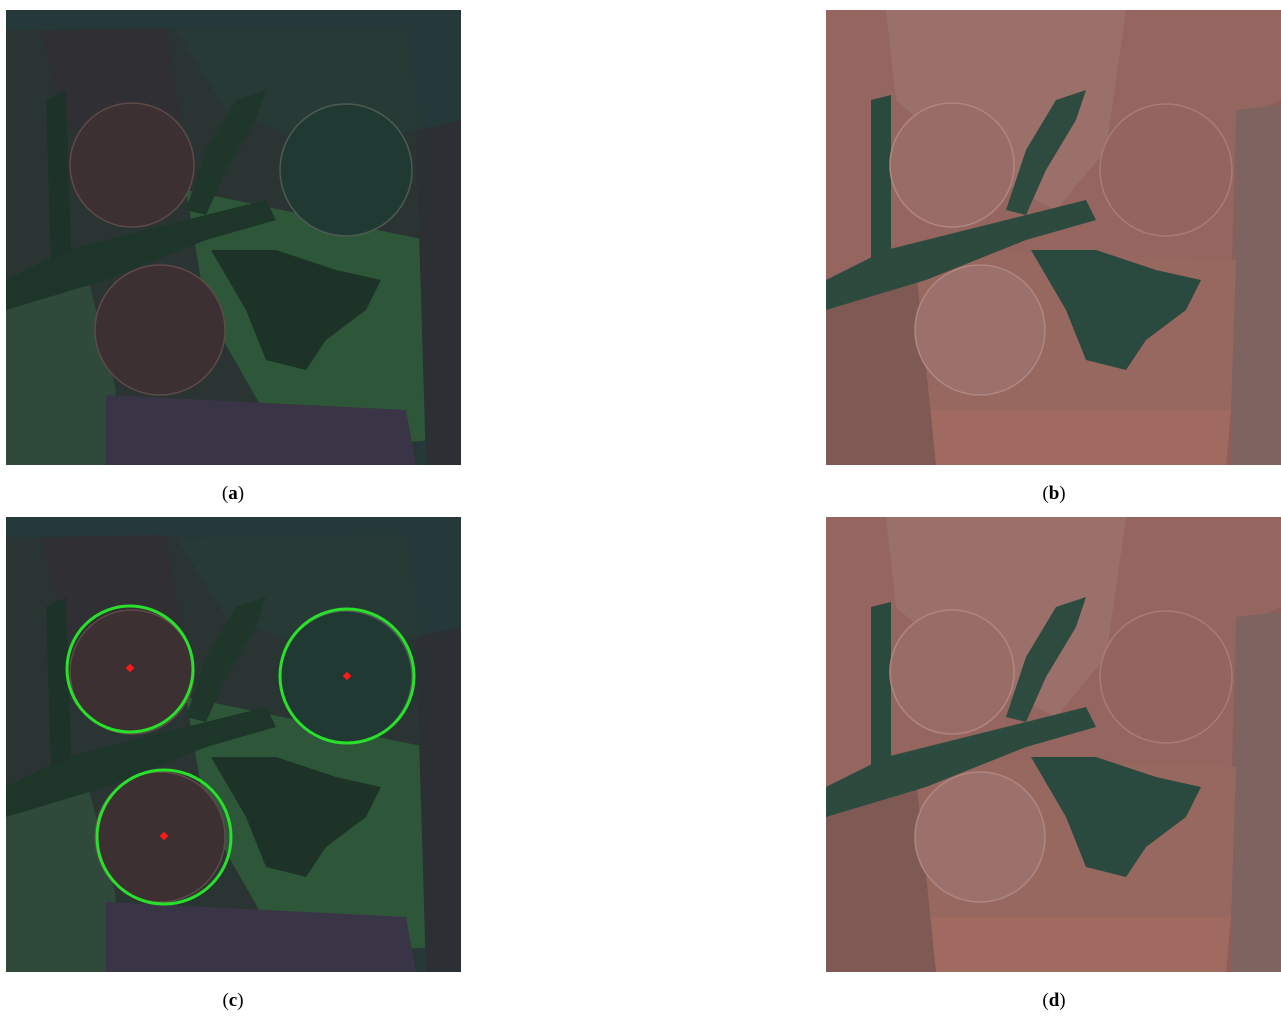 Image resolution: width=1281 pixels, height=1016 pixels. I want to click on caption: (d), so click(1053, 1000).